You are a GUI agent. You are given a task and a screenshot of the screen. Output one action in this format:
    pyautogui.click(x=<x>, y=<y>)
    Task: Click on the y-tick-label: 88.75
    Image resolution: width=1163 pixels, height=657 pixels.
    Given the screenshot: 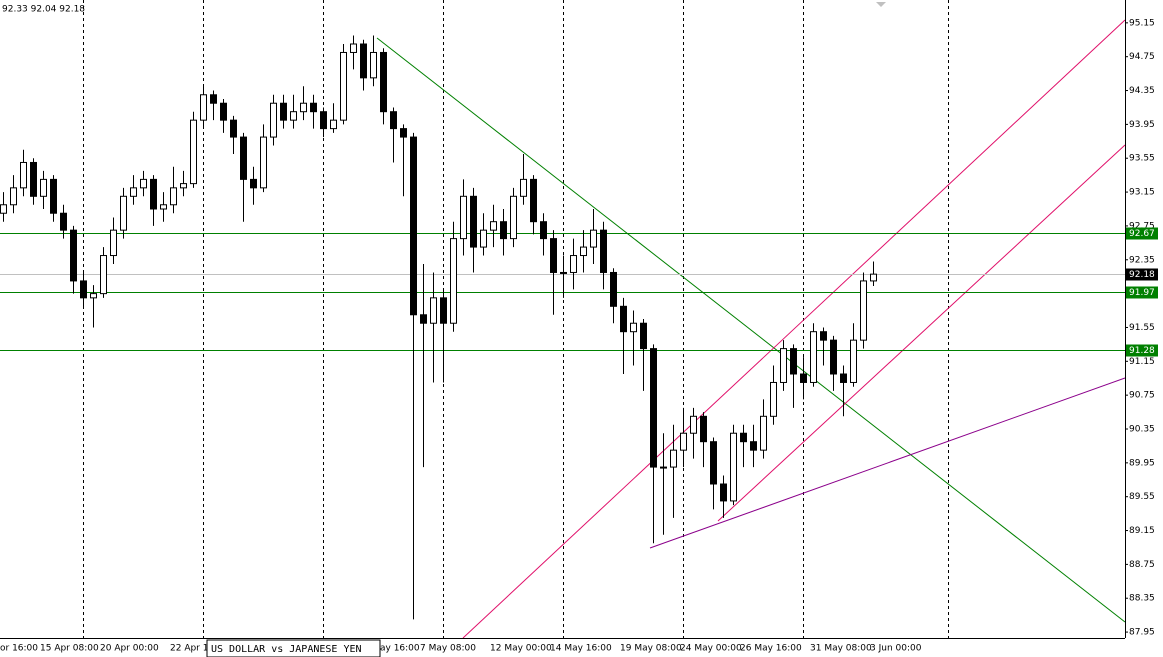 What is the action you would take?
    pyautogui.click(x=1142, y=565)
    